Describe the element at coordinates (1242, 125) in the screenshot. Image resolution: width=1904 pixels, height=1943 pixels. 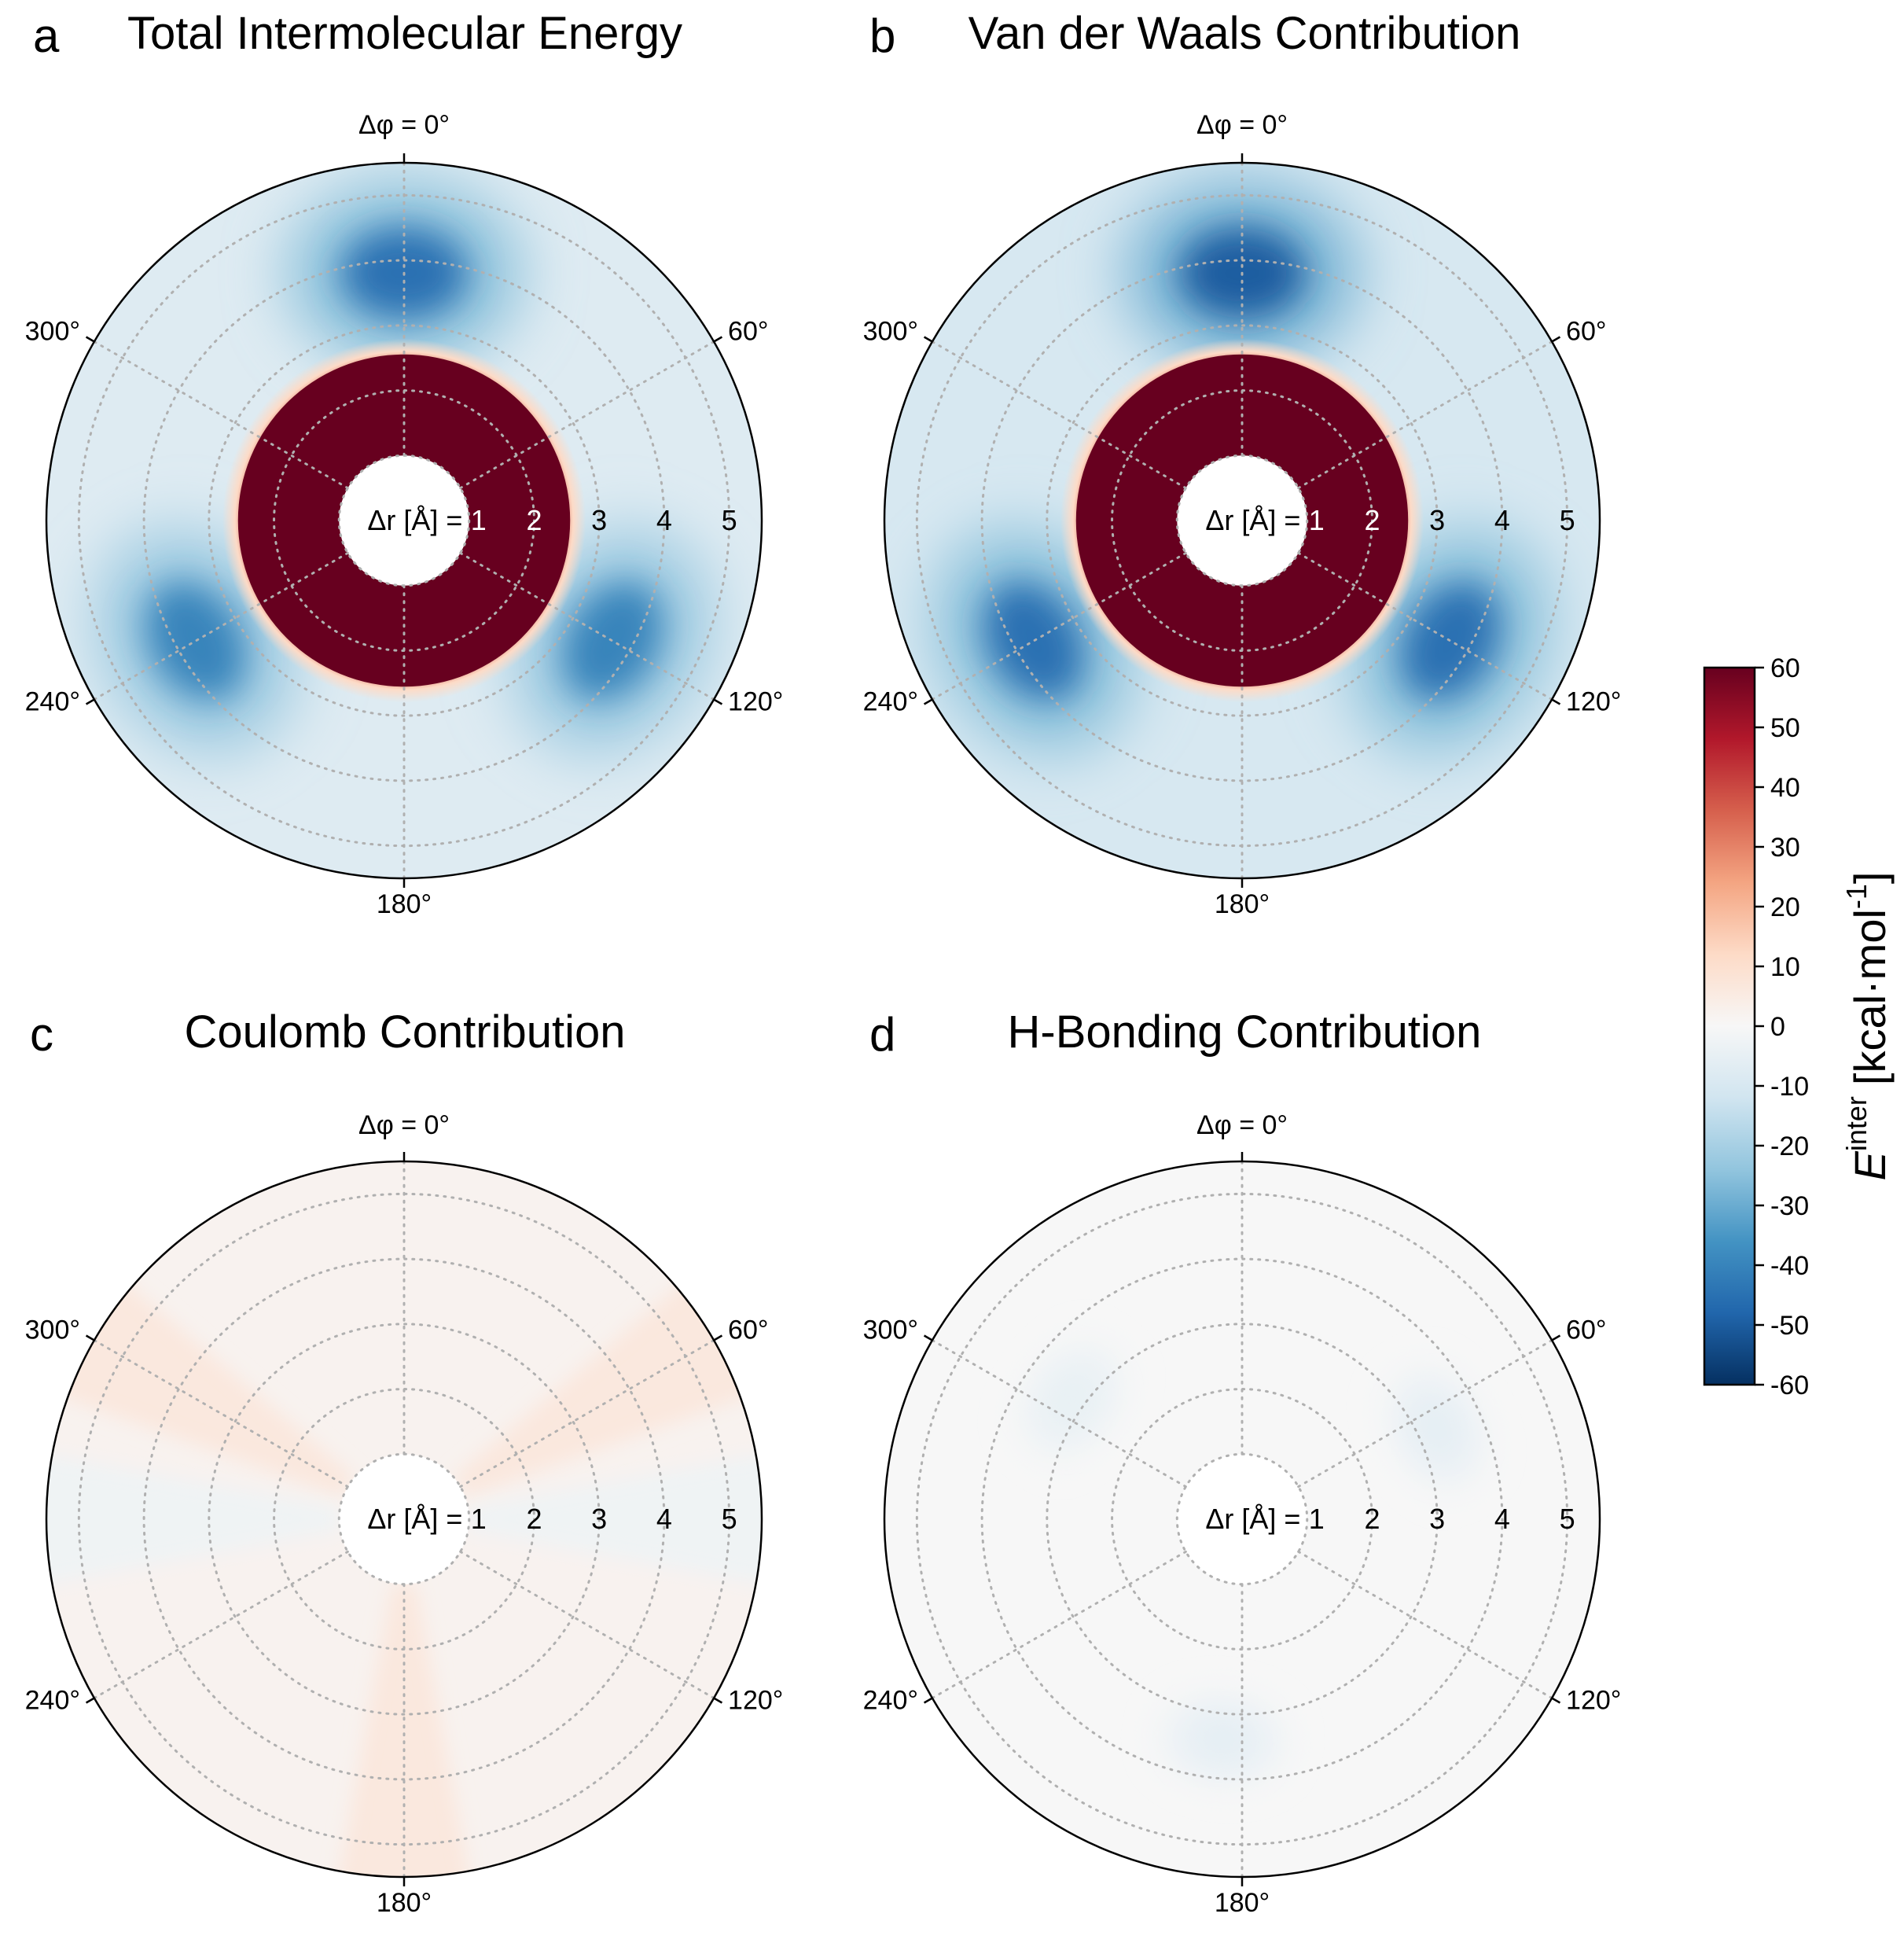
I see `theta-label-top-b: Δφ = 0°` at that location.